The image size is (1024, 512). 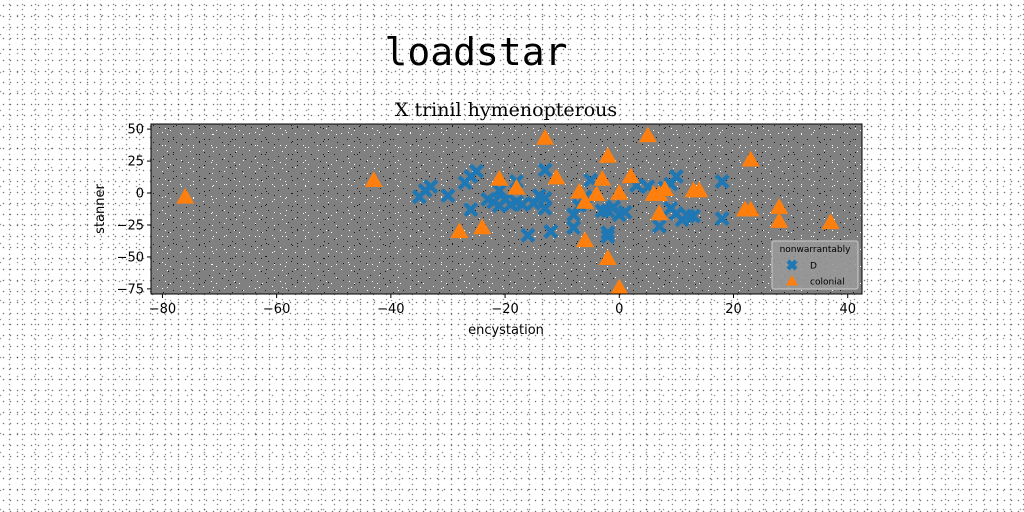 What do you see at coordinates (162, 309) in the screenshot?
I see `x-tick-label: −80` at bounding box center [162, 309].